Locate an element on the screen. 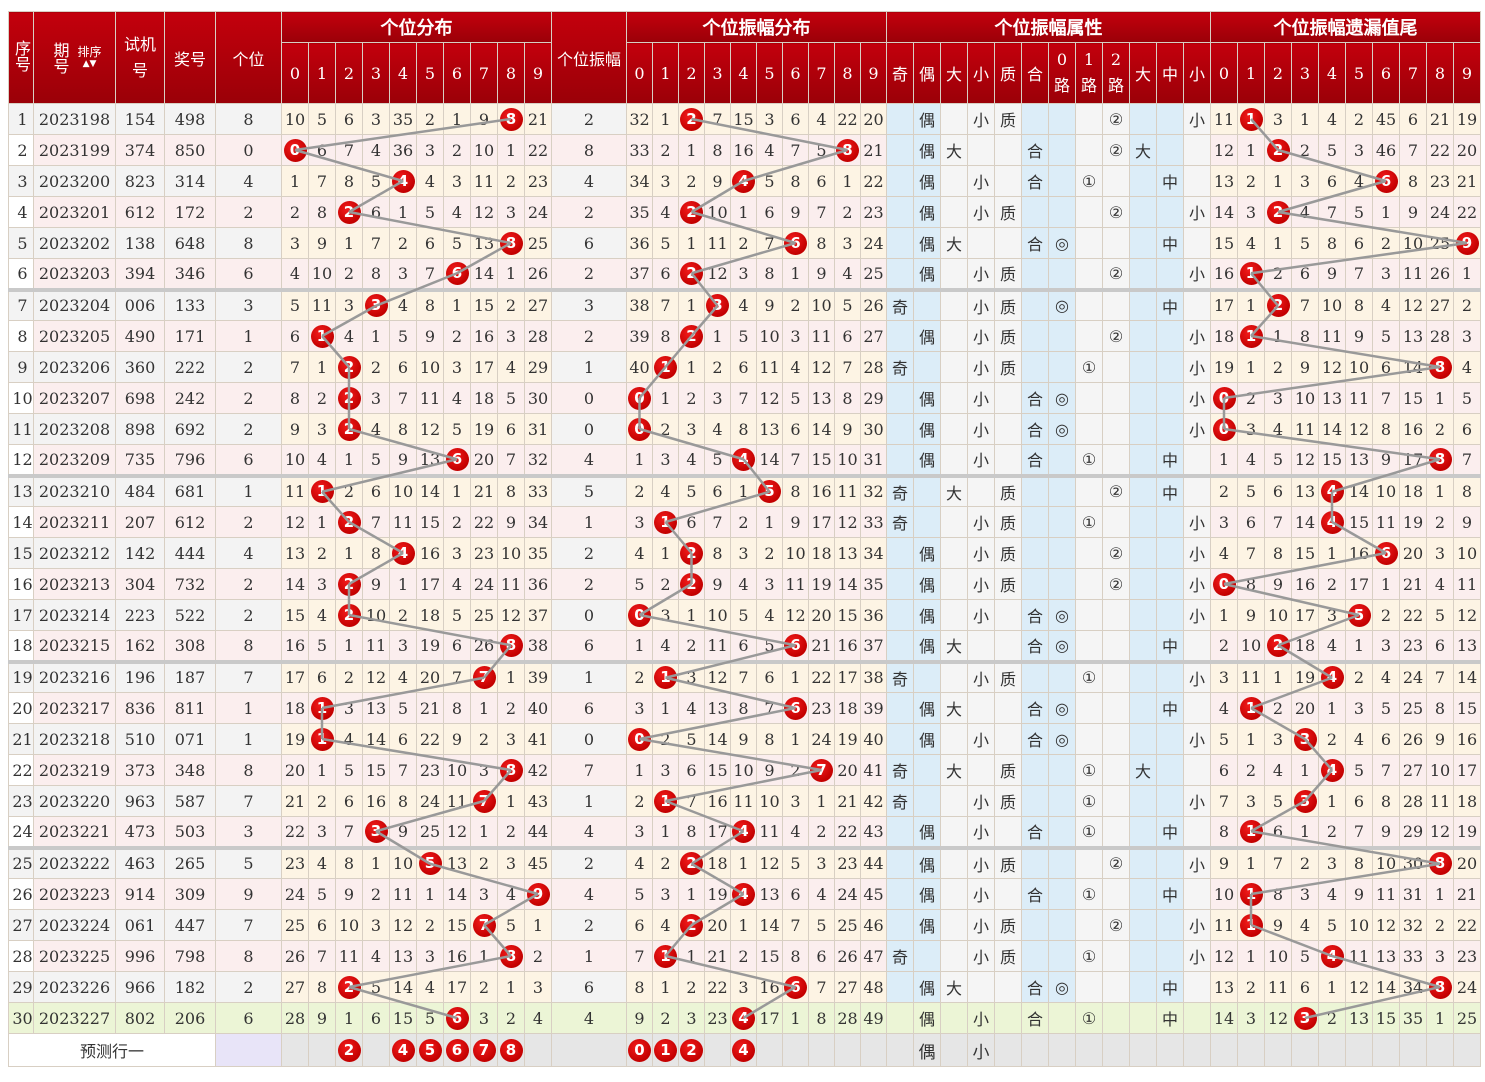 This screenshot has width=1485, height=1082. dist-cell: 6 is located at coordinates (322, 676).